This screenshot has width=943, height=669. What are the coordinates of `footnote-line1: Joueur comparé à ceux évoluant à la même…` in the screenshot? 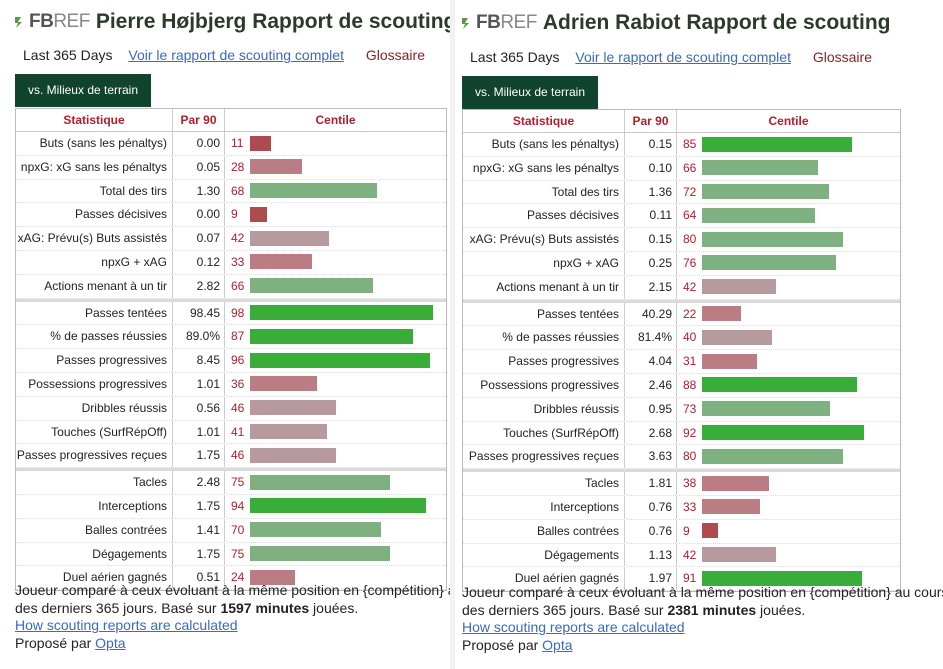 It's located at (232, 590).